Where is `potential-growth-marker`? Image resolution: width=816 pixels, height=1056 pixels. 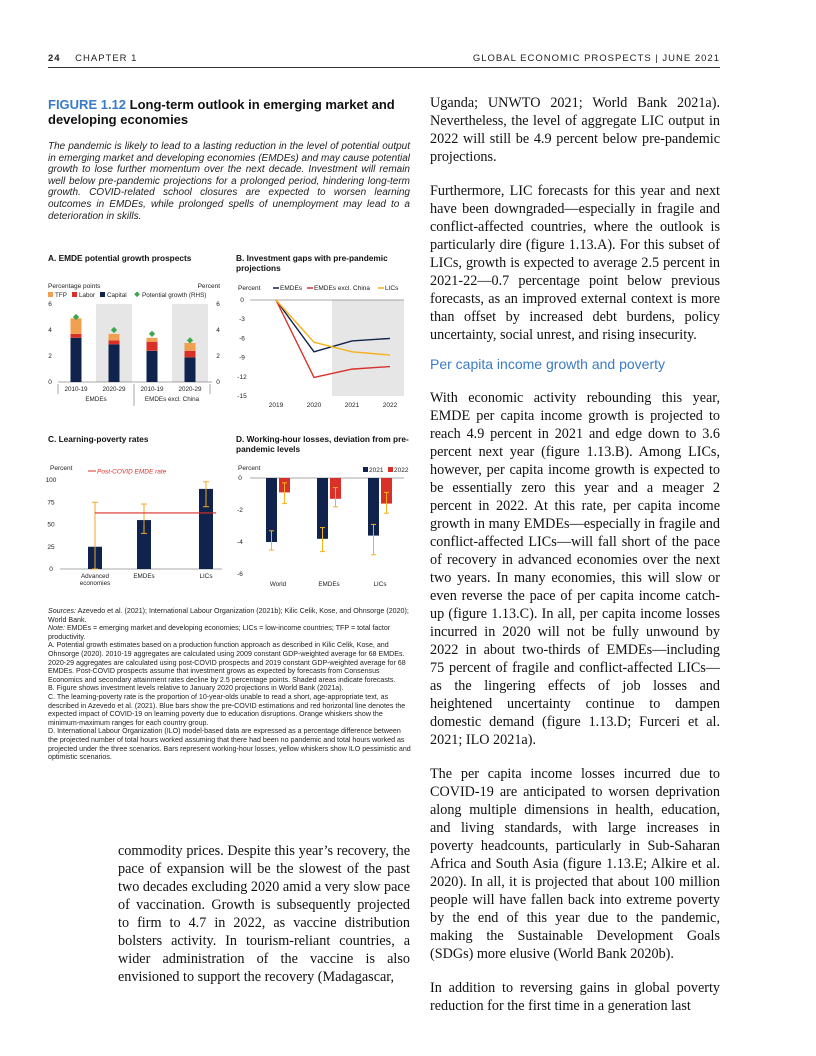
potential-growth-marker is located at coordinates (76, 317).